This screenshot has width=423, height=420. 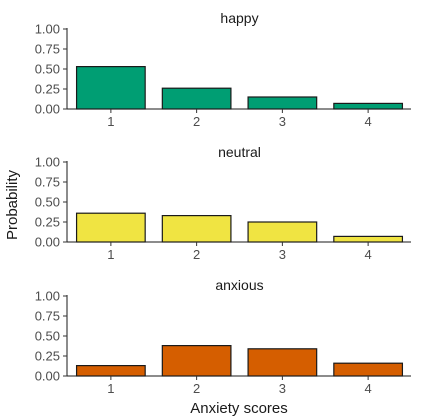 I want to click on panel-title: happy, so click(x=239, y=18).